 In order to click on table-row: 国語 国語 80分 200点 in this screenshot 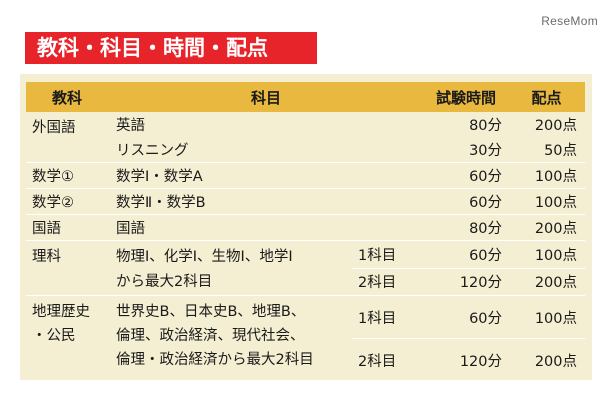, I will do `click(306, 227)`.